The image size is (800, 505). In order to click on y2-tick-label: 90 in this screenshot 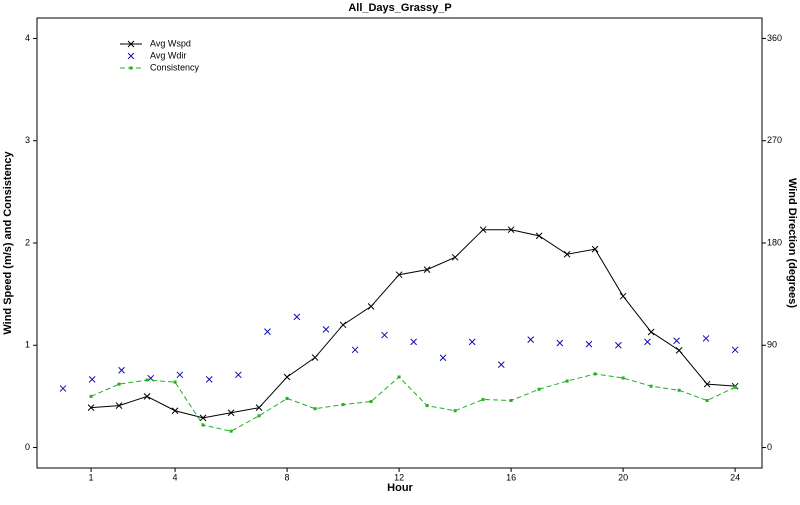, I will do `click(772, 345)`.